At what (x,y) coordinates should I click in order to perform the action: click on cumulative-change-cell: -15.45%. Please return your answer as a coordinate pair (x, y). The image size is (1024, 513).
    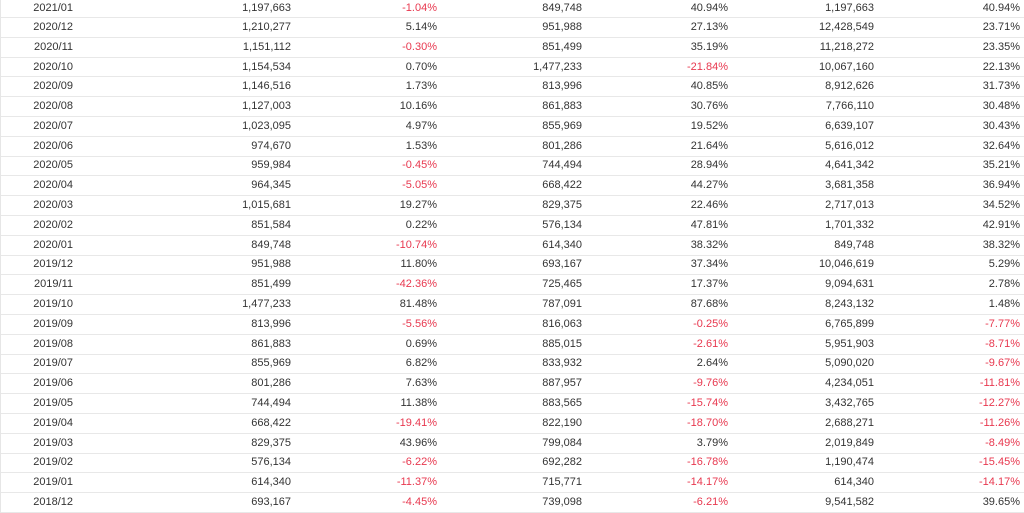
    Looking at the image, I should click on (999, 462).